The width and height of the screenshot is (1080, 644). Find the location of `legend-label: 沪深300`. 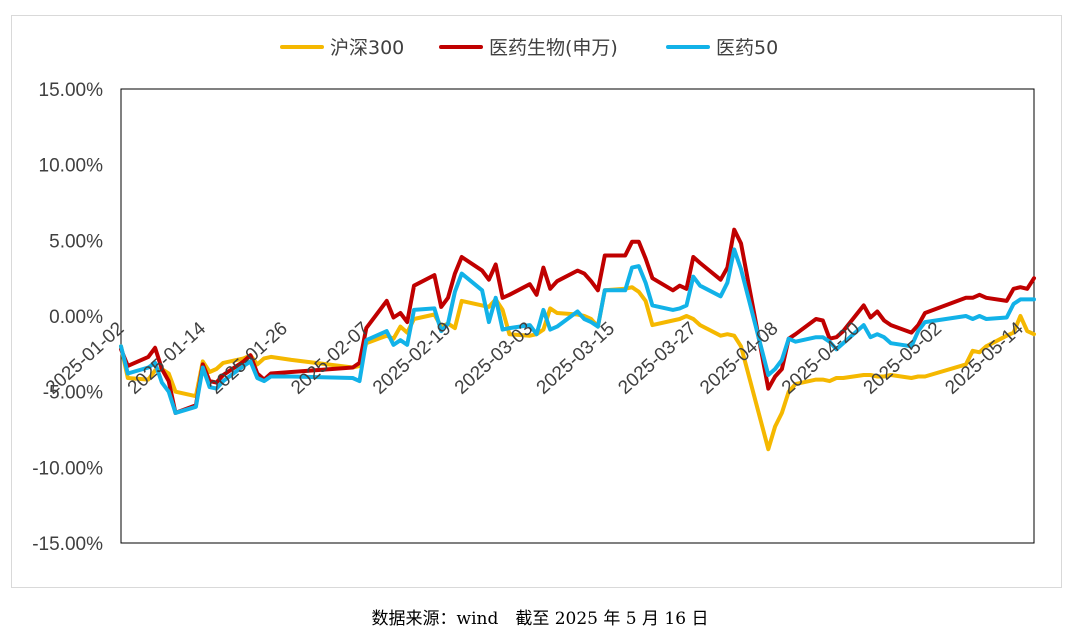

legend-label: 沪深300 is located at coordinates (367, 48).